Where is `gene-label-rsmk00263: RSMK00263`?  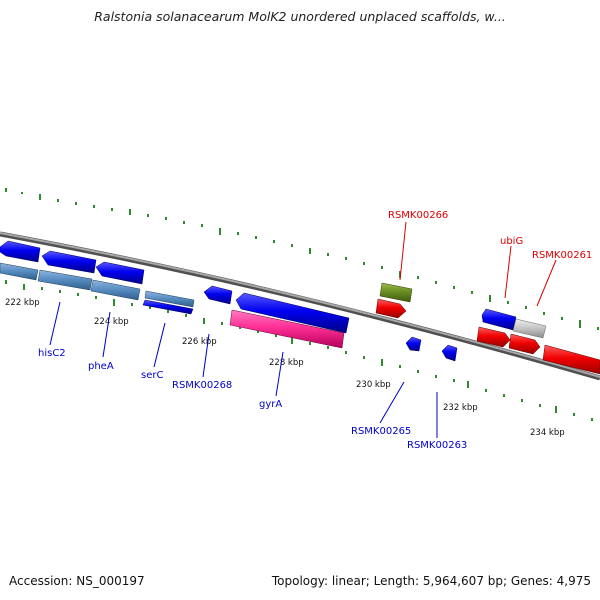
gene-label-rsmk00263: RSMK00263 is located at coordinates (437, 445).